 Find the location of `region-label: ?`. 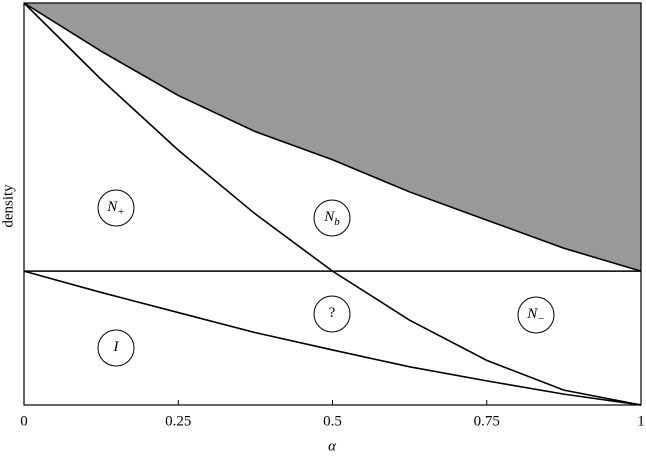

region-label: ? is located at coordinates (332, 313).